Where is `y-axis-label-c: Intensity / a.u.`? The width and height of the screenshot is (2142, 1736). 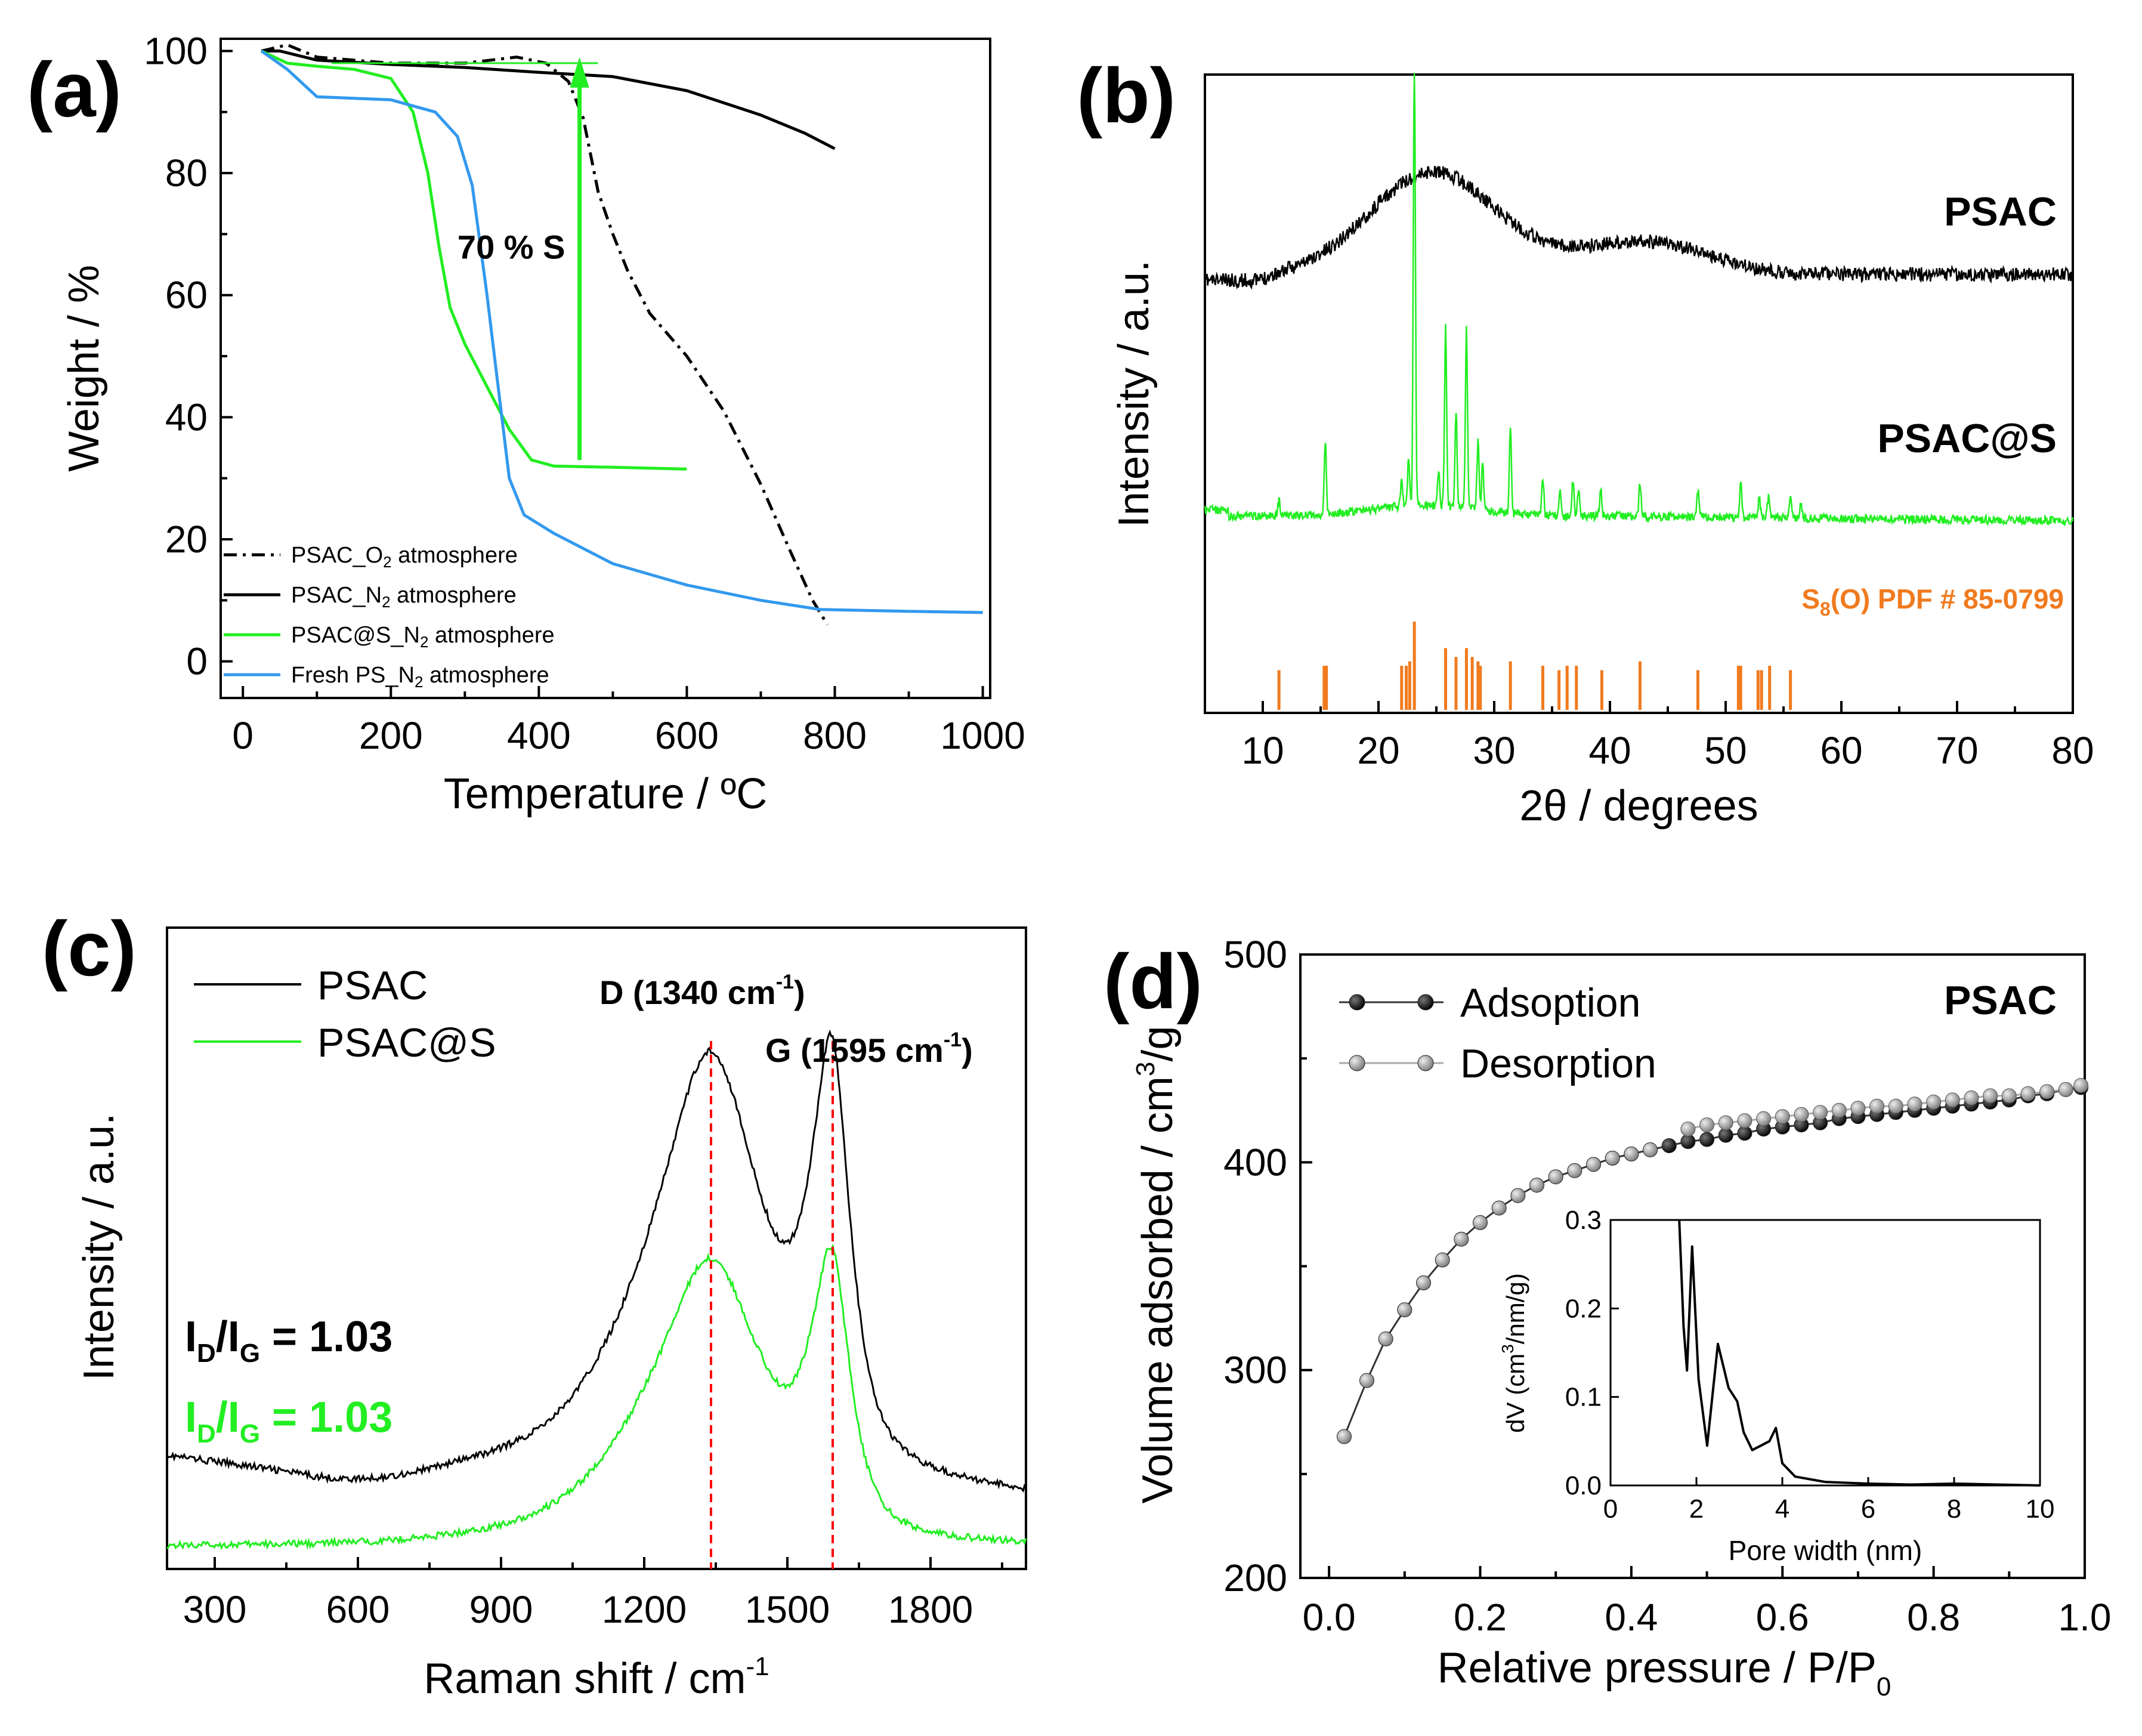 y-axis-label-c: Intensity / a.u. is located at coordinates (99, 1246).